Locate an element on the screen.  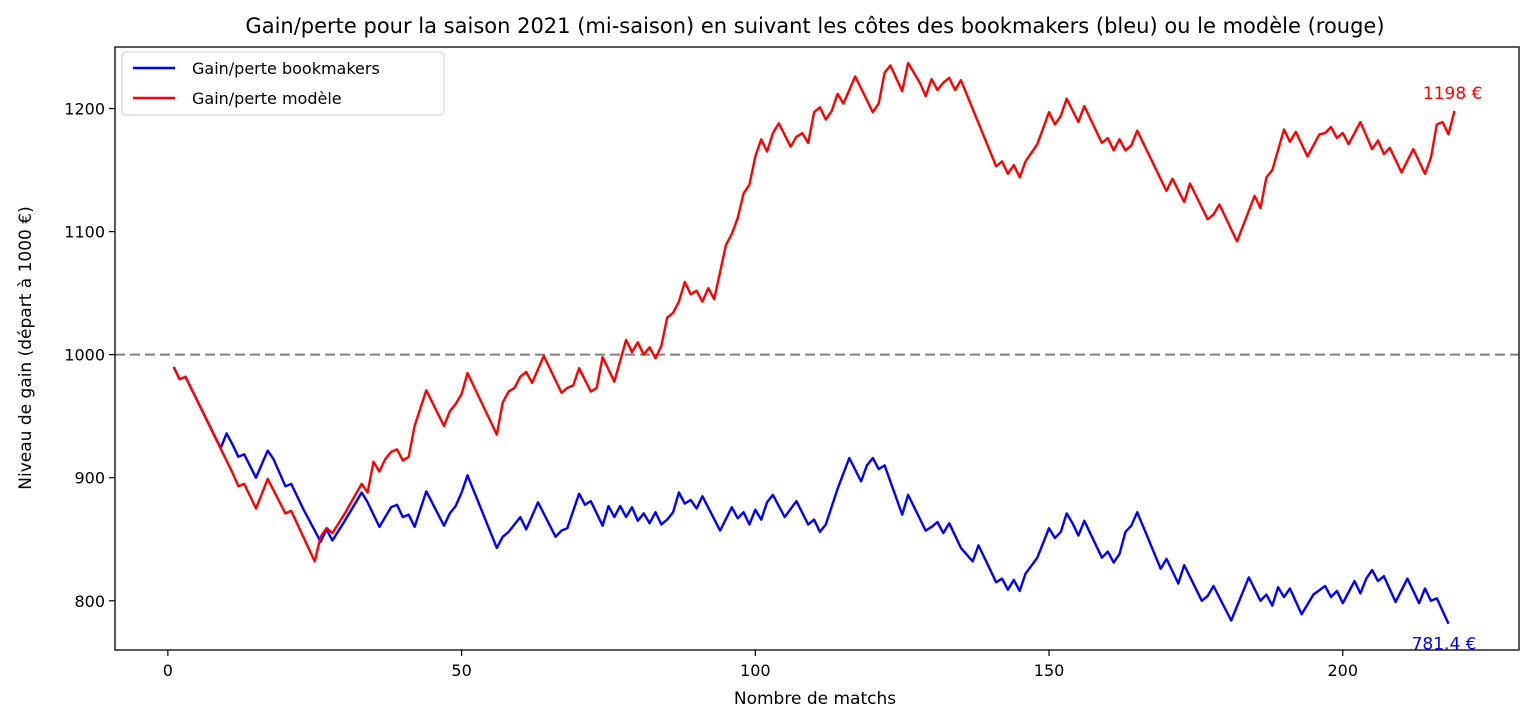
legend-box is located at coordinates (283, 83).